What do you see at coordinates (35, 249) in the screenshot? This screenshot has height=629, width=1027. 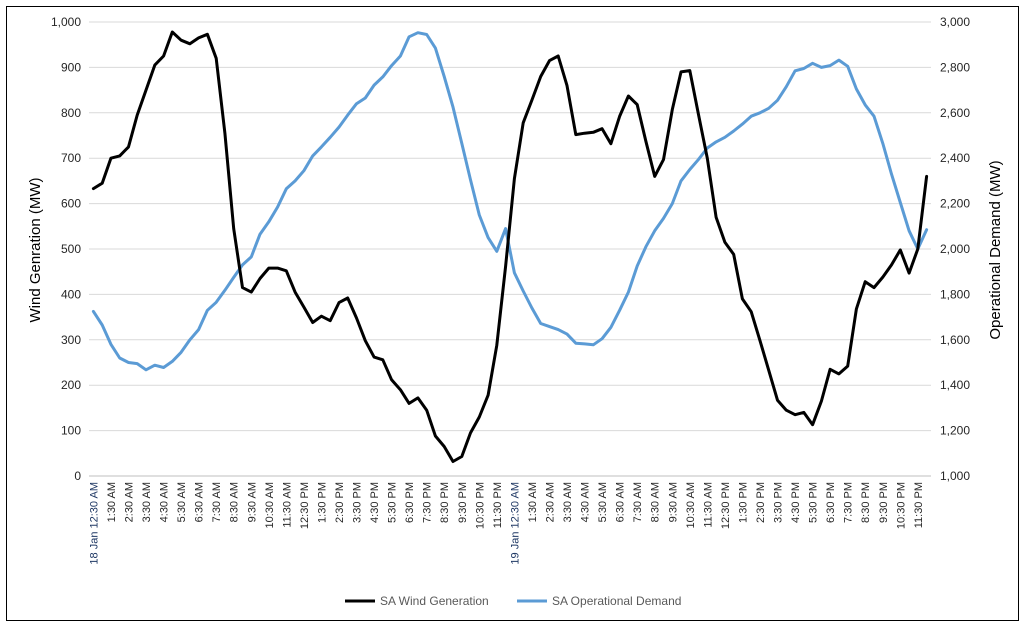 I see `left-y-axis-title: Wind Genration (MW)` at bounding box center [35, 249].